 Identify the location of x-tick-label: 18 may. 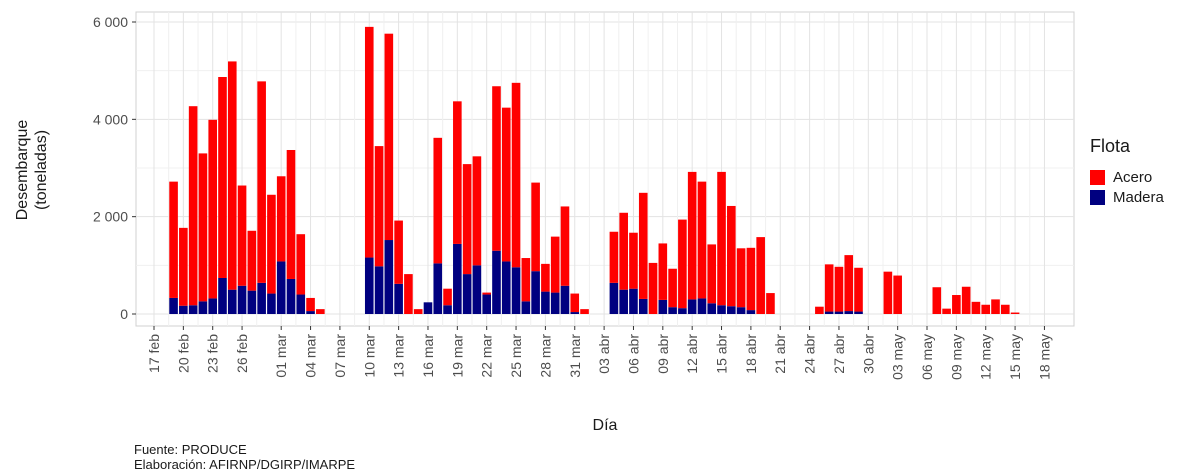
(1044, 357).